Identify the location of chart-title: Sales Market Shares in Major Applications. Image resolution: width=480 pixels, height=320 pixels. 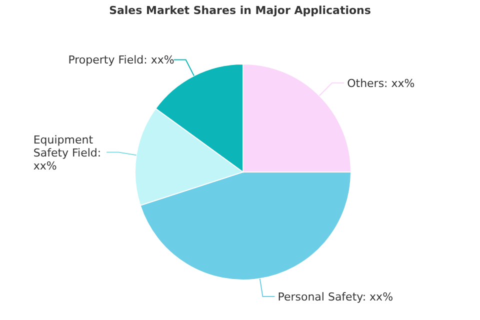
(240, 10).